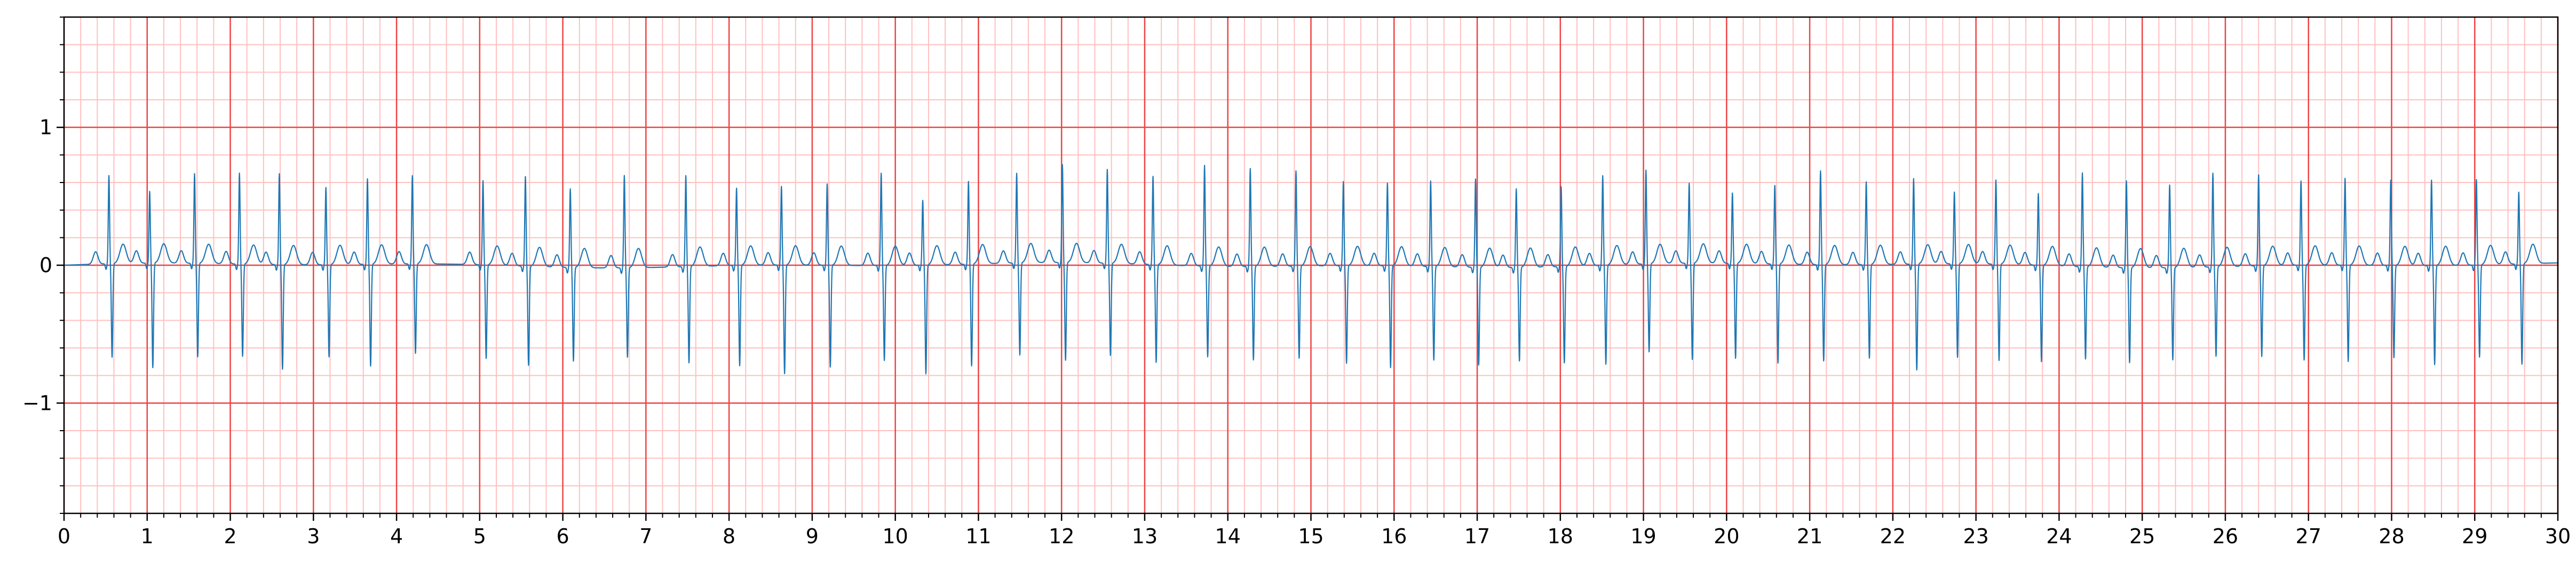 The height and width of the screenshot is (563, 2576). What do you see at coordinates (729, 536) in the screenshot?
I see `x-tick-label: 8` at bounding box center [729, 536].